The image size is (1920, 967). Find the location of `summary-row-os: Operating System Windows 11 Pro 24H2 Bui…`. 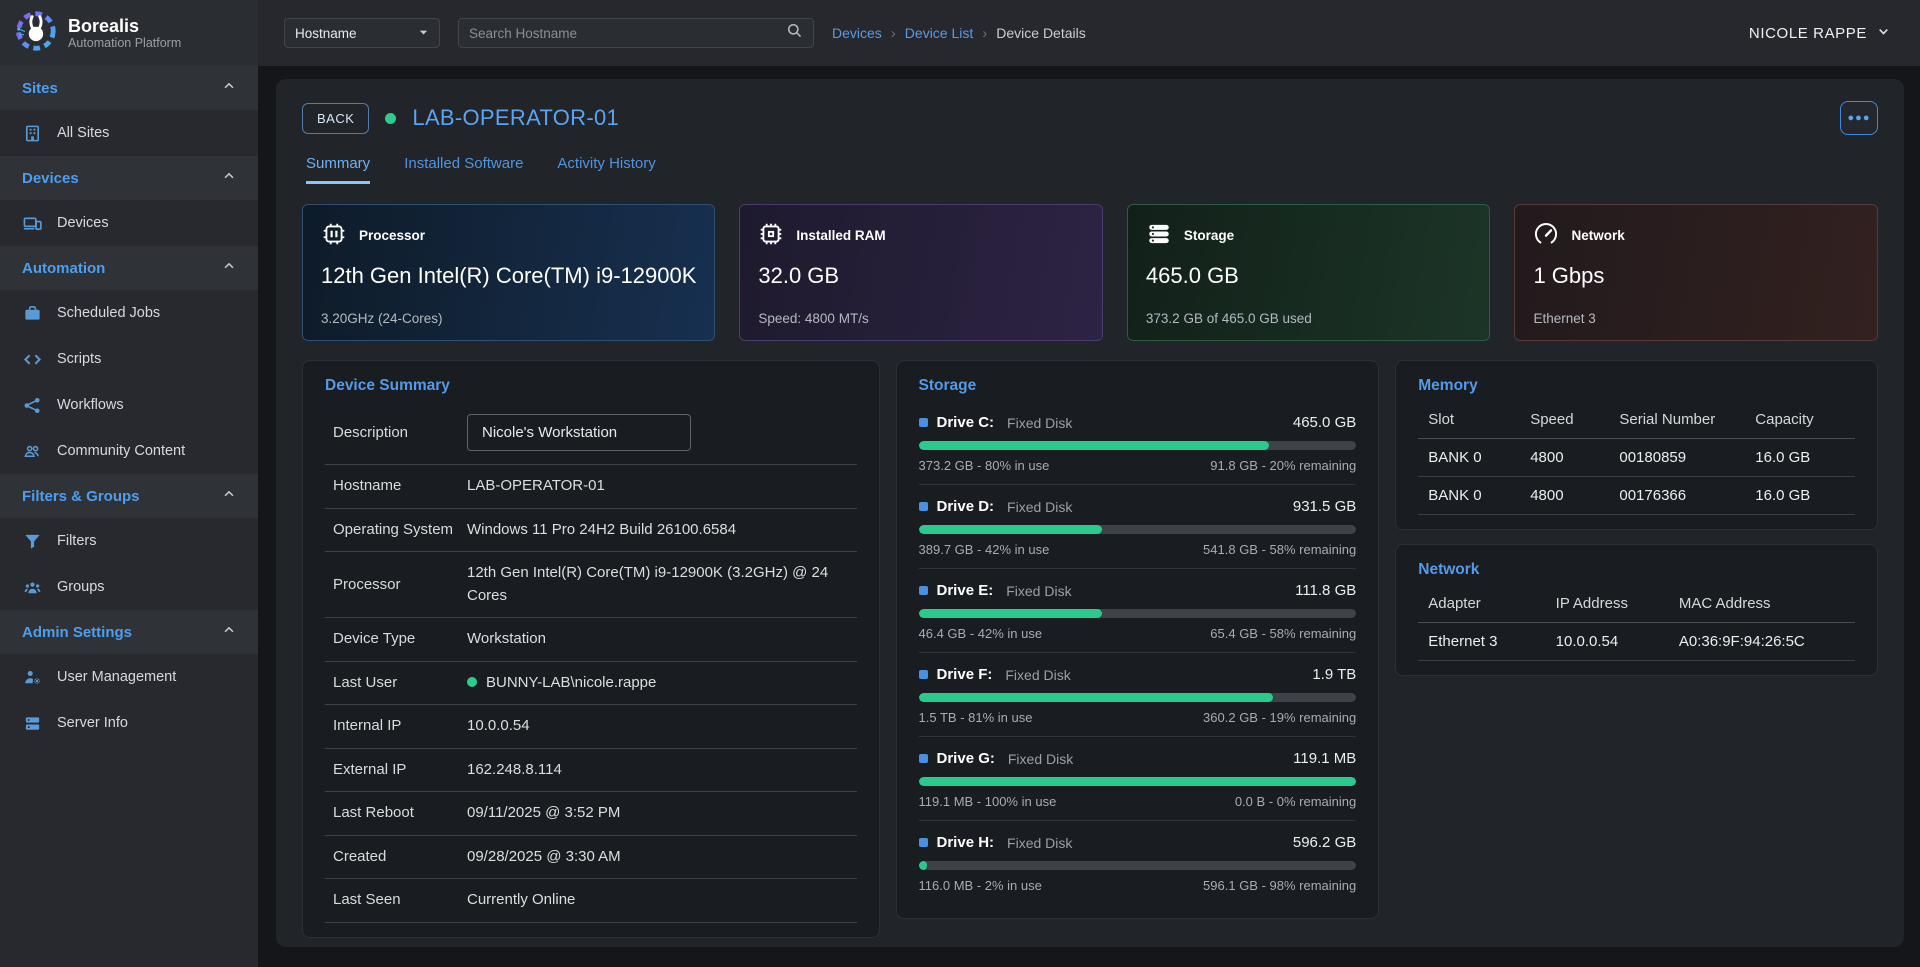

summary-row-os: Operating System Windows 11 Pro 24H2 Bui… is located at coordinates (591, 530).